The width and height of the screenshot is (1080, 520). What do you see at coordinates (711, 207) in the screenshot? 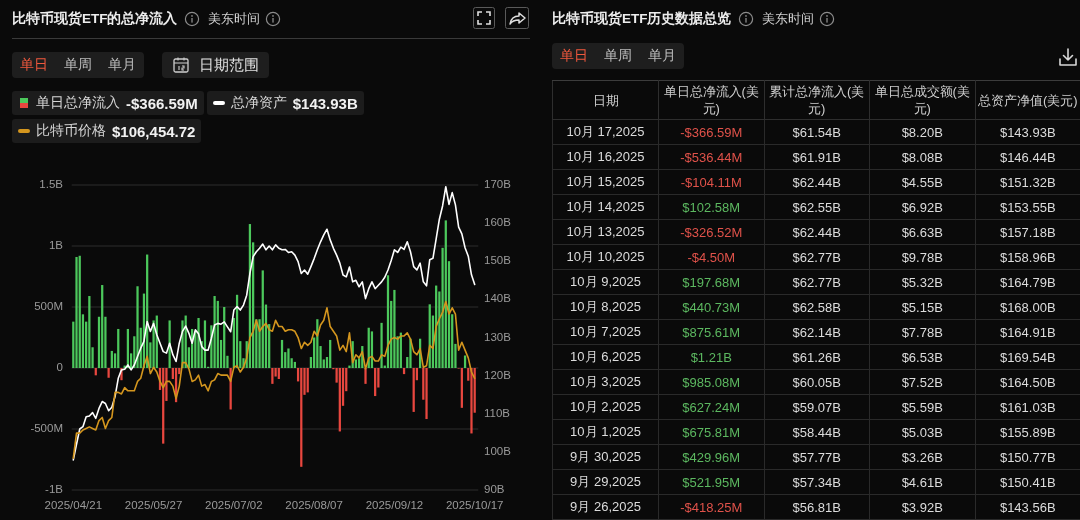
I see `data-label: $102.58M` at bounding box center [711, 207].